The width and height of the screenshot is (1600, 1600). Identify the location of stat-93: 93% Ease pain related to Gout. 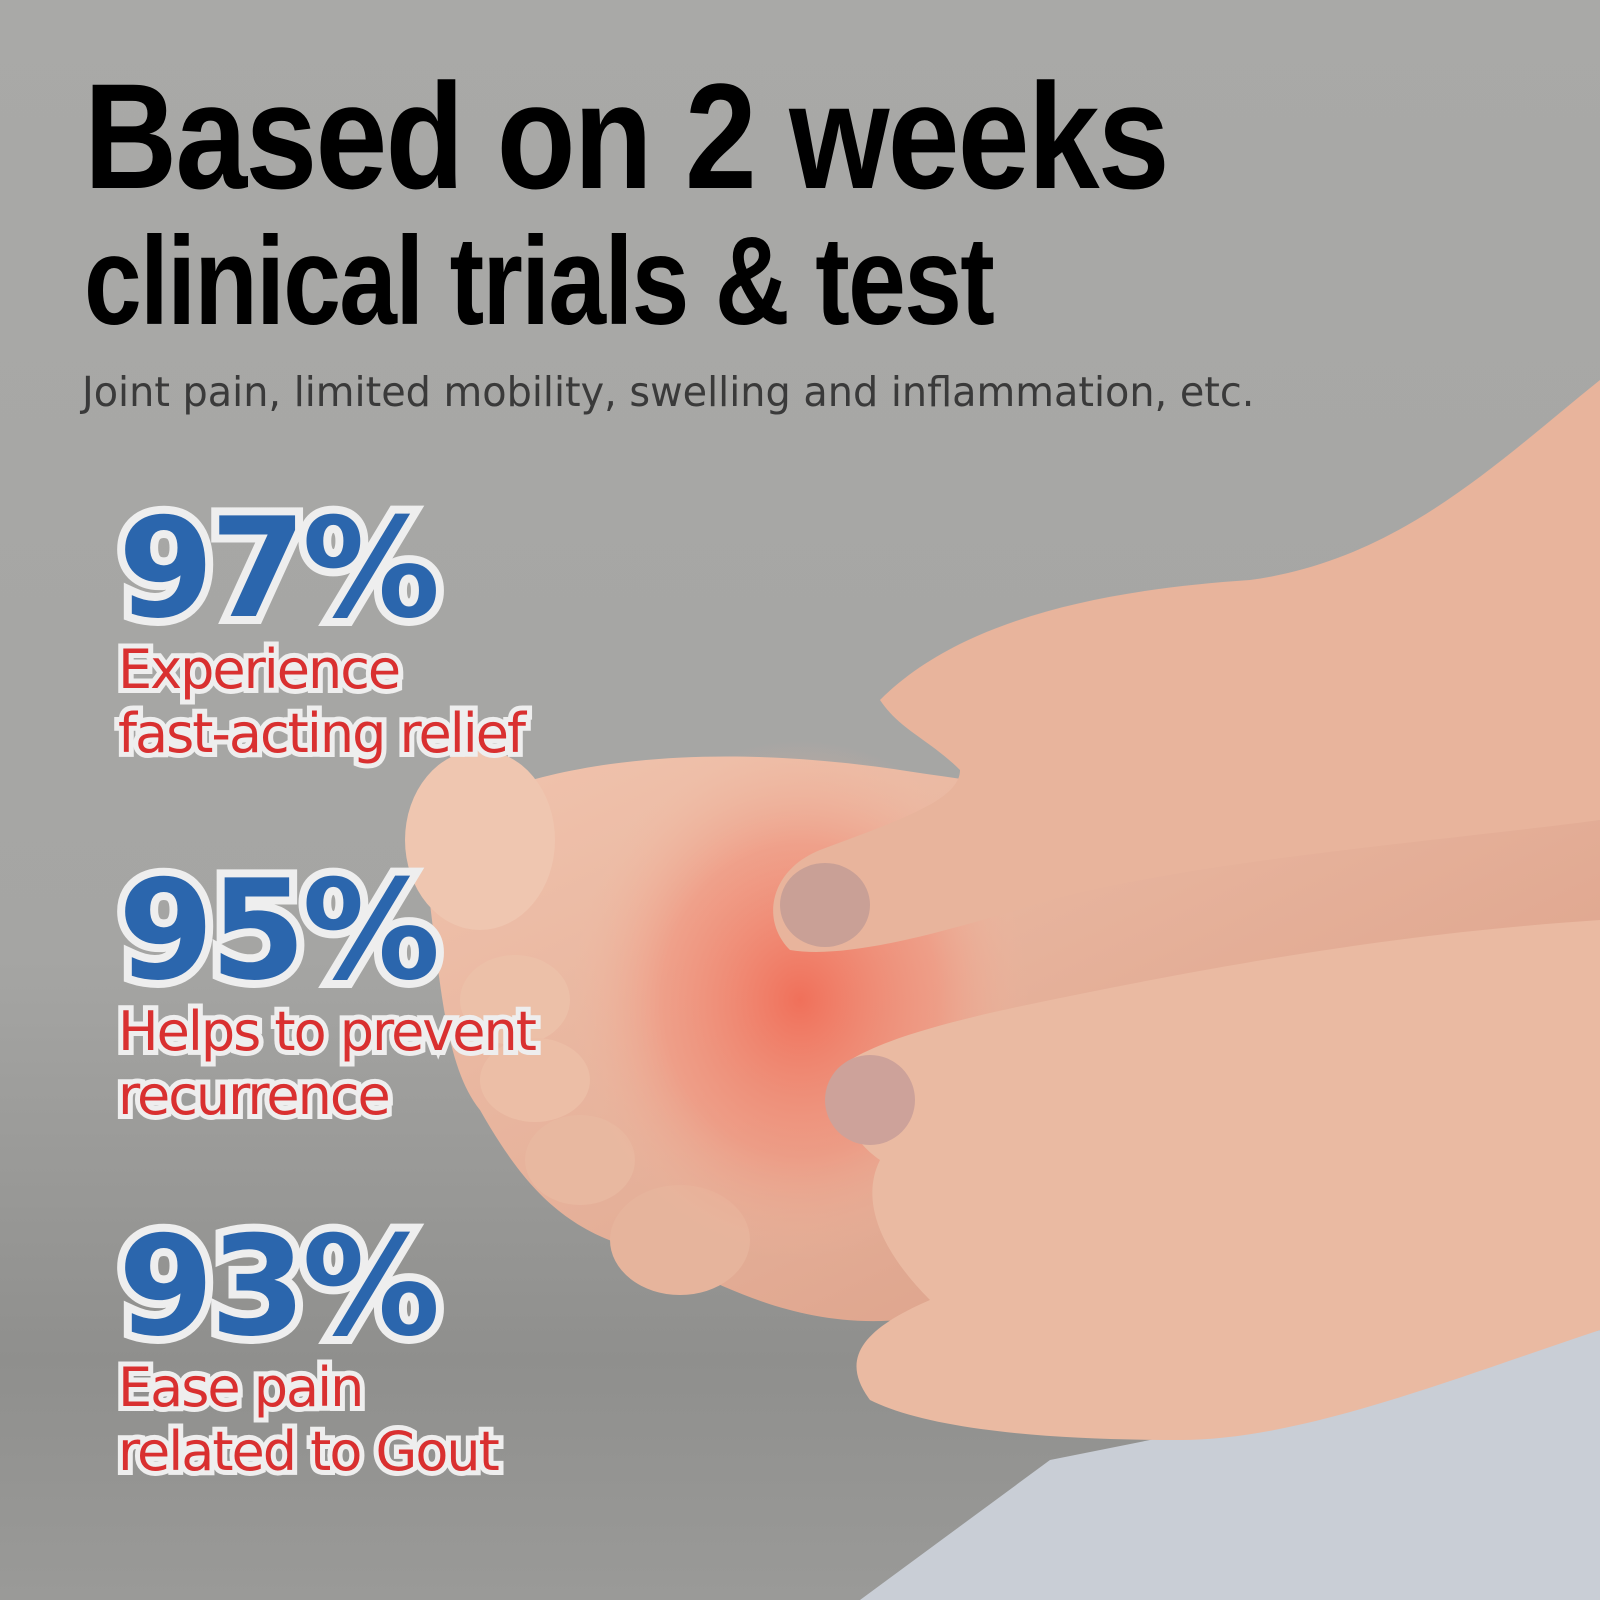
(307, 1347).